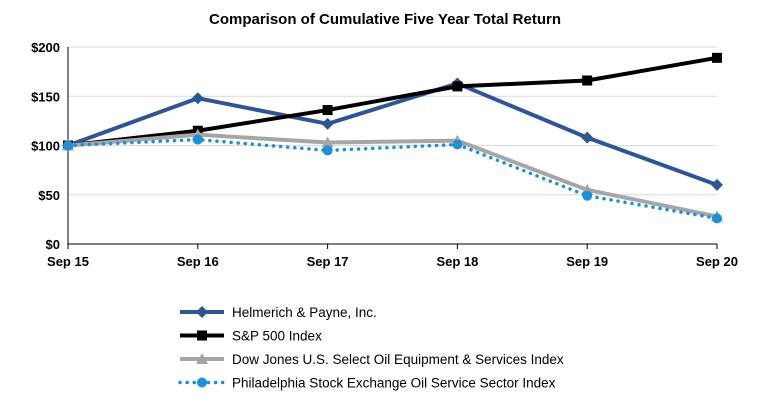 Image resolution: width=769 pixels, height=406 pixels. Describe the element at coordinates (53, 244) in the screenshot. I see `y-tick-label: $0` at that location.